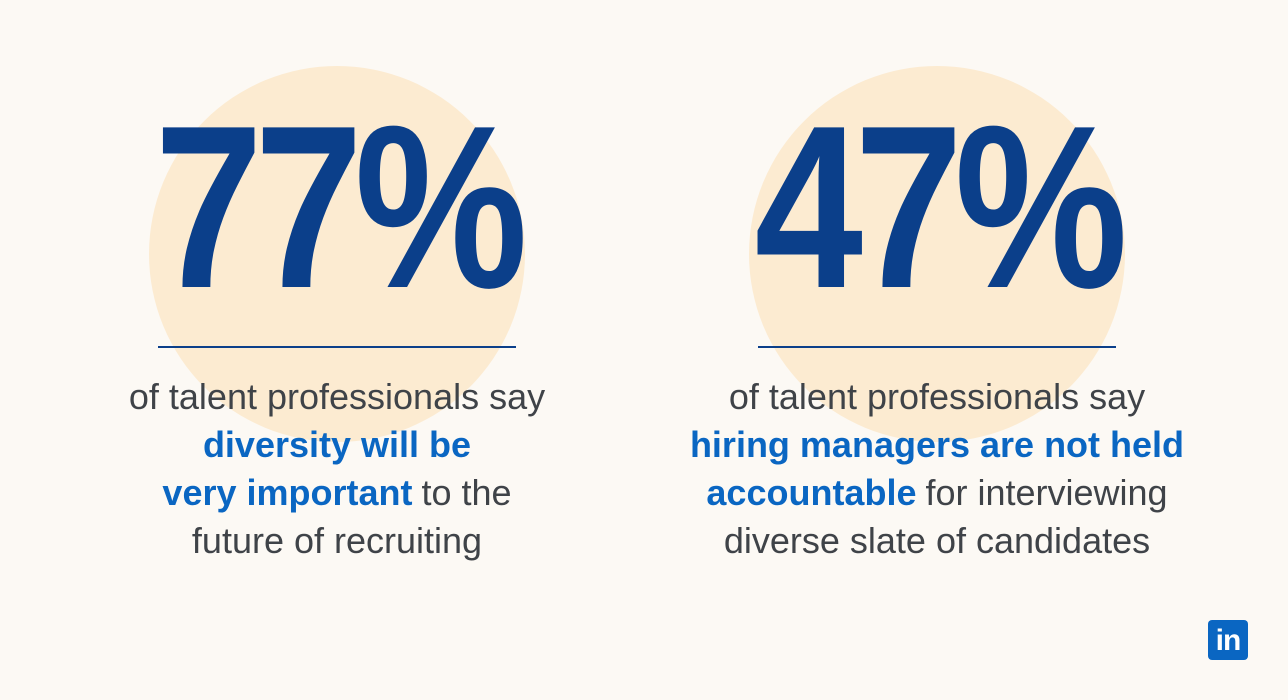 The image size is (1288, 700). I want to click on description-line: future of recruiting, so click(337, 541).